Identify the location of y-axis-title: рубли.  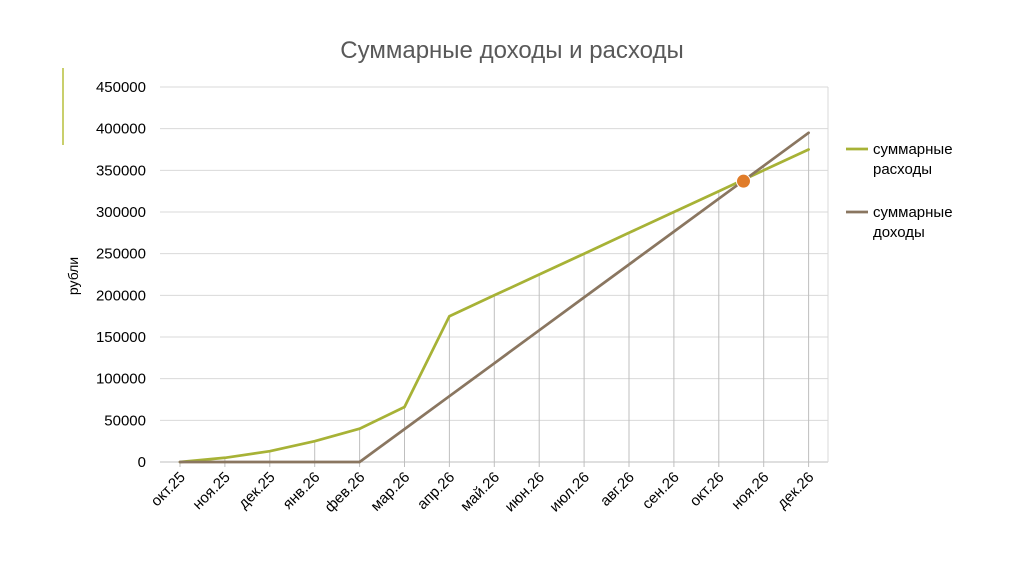
(73, 276).